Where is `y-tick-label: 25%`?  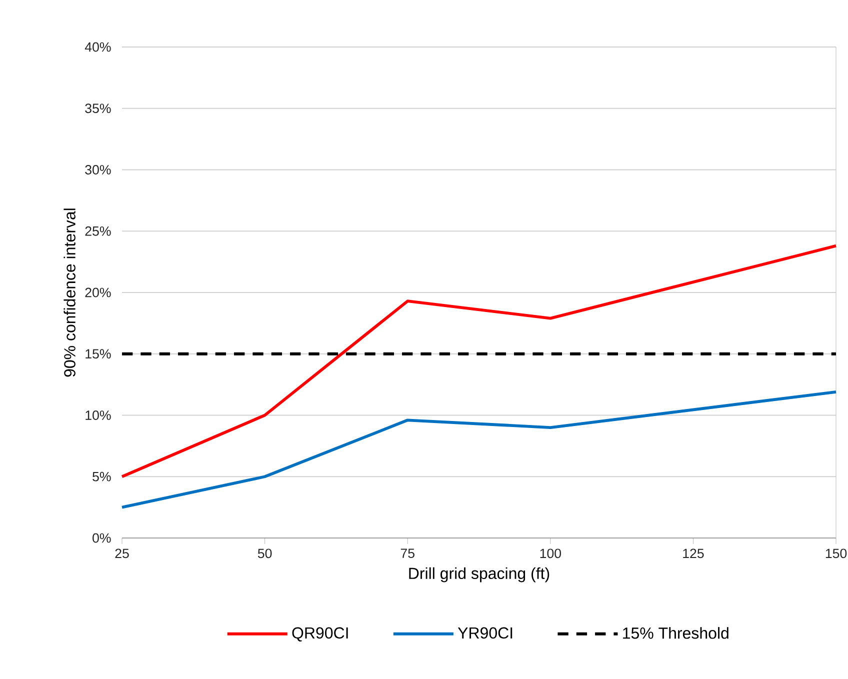 y-tick-label: 25% is located at coordinates (98, 231).